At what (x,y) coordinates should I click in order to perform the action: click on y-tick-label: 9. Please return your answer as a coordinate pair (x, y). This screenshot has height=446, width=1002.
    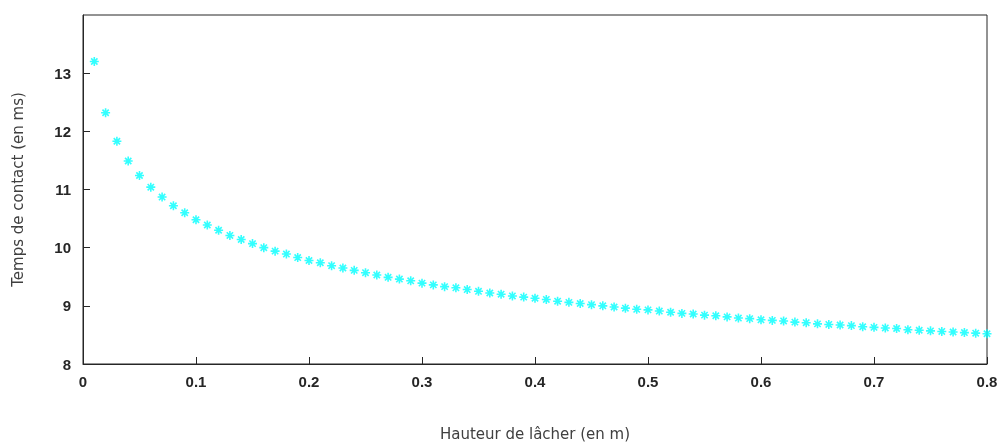
    Looking at the image, I should click on (66, 306).